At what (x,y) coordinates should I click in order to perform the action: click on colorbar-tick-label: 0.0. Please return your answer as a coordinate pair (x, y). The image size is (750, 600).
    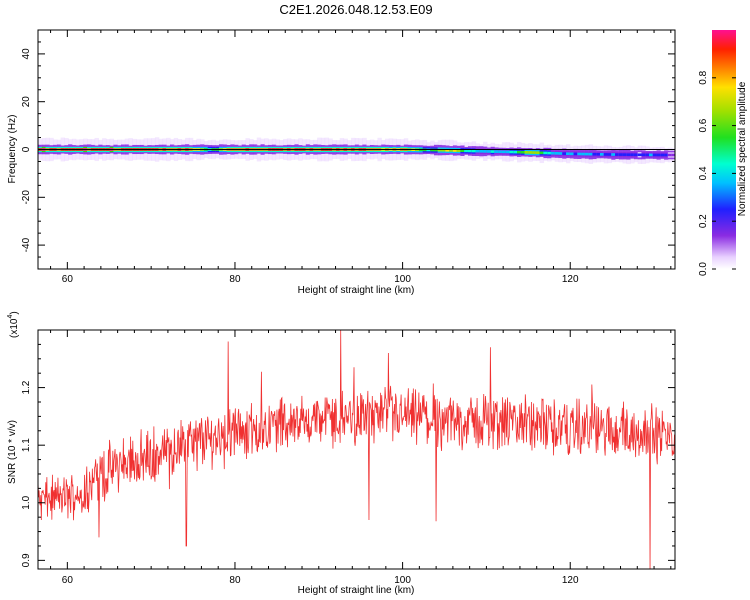
    Looking at the image, I should click on (703, 269).